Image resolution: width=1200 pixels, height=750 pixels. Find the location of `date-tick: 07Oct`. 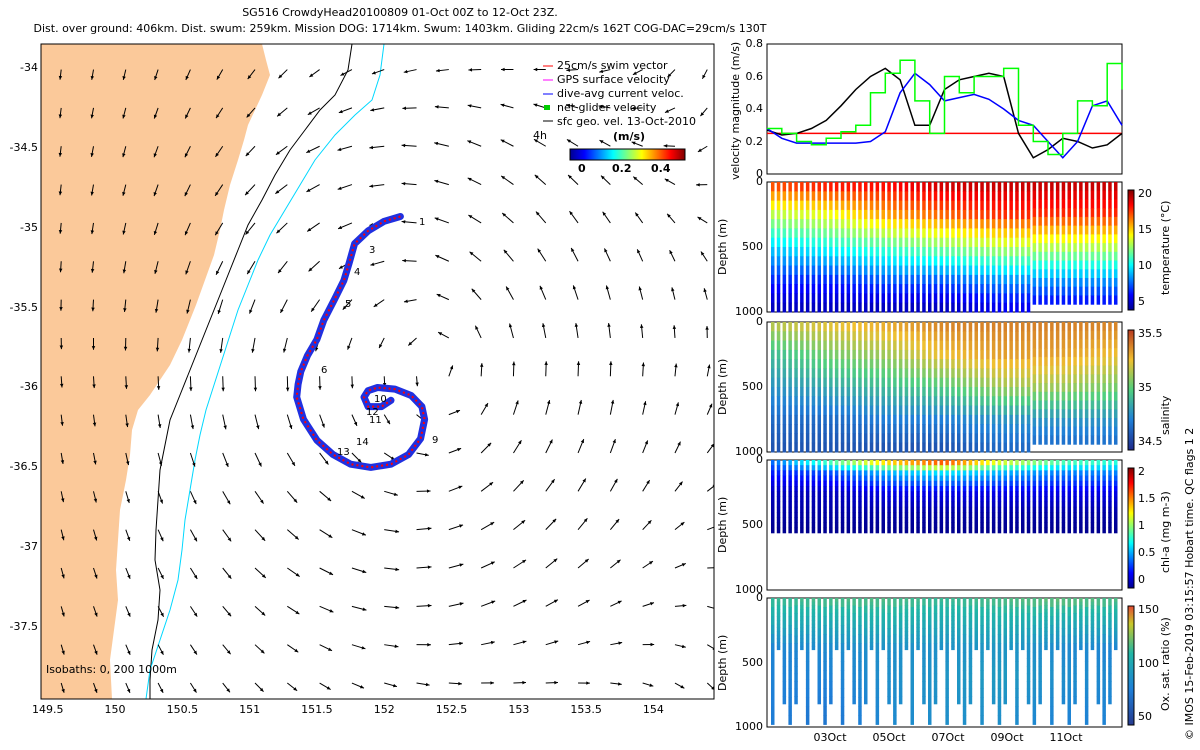

date-tick: 07Oct is located at coordinates (948, 737).